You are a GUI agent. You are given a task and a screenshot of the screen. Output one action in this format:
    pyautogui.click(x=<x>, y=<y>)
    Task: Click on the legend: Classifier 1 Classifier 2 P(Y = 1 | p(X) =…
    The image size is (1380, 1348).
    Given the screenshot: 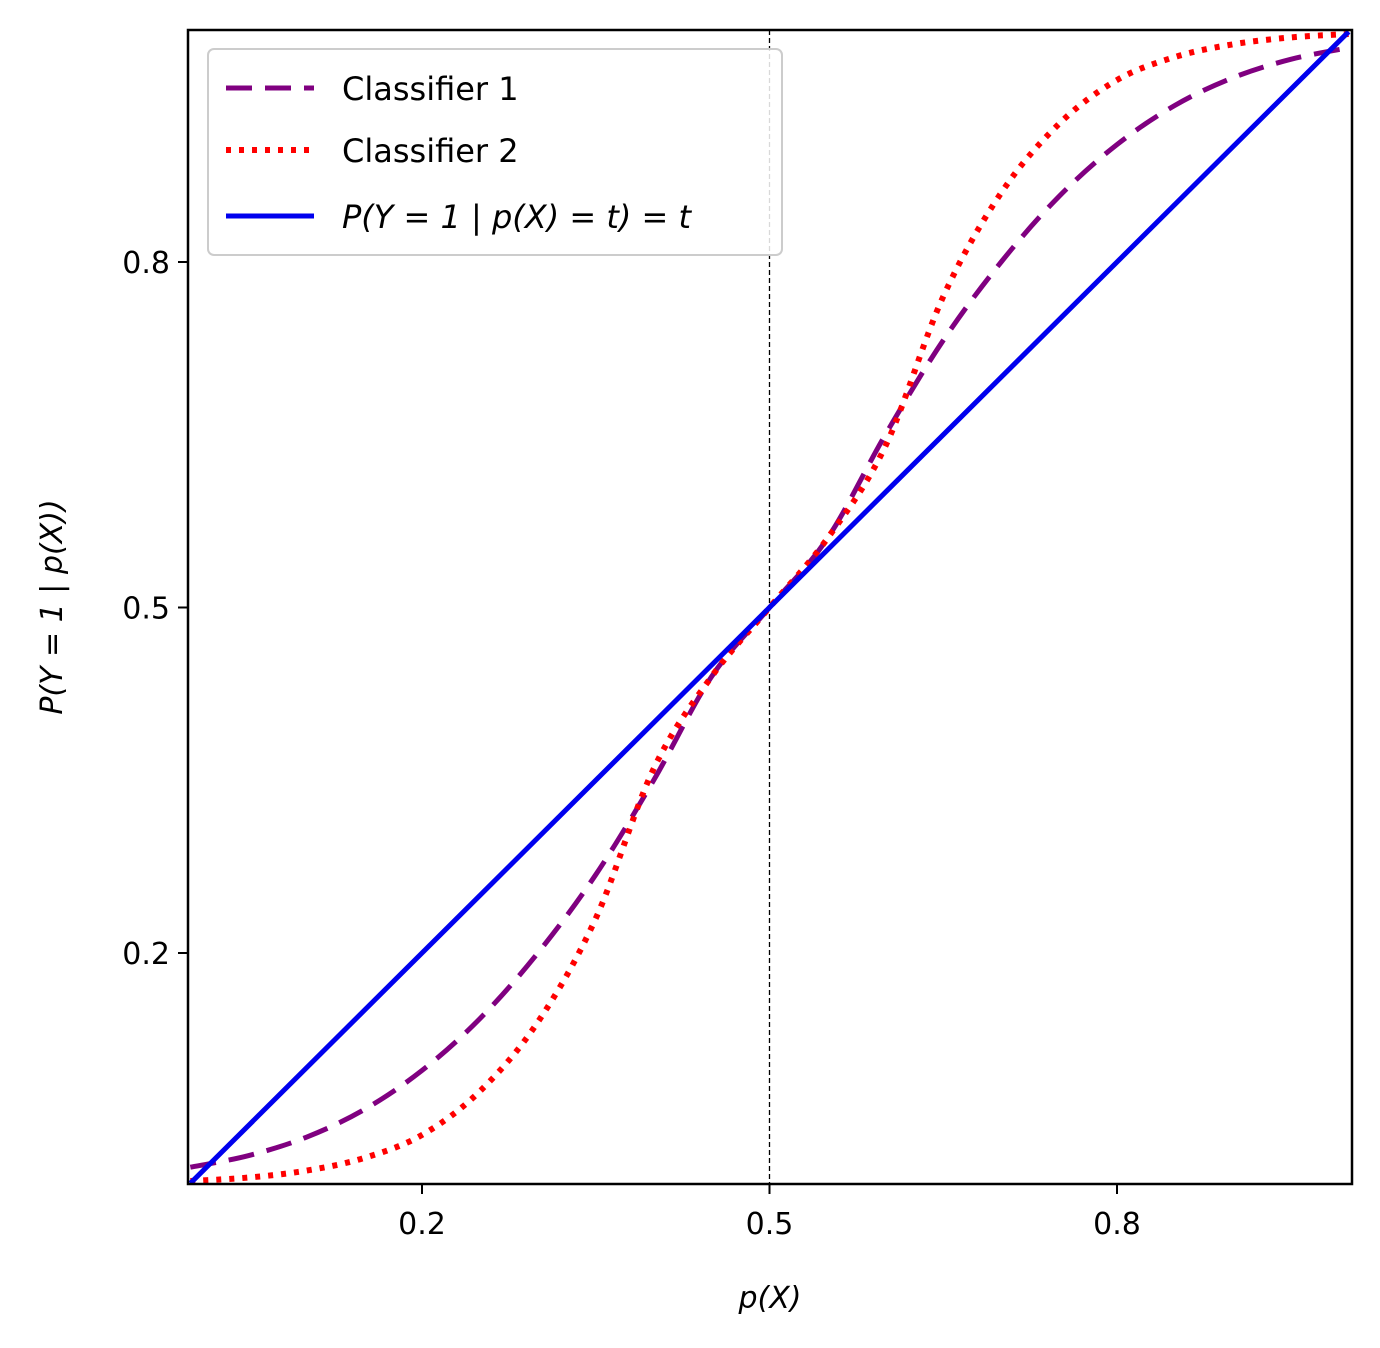 What is the action you would take?
    pyautogui.click(x=495, y=152)
    